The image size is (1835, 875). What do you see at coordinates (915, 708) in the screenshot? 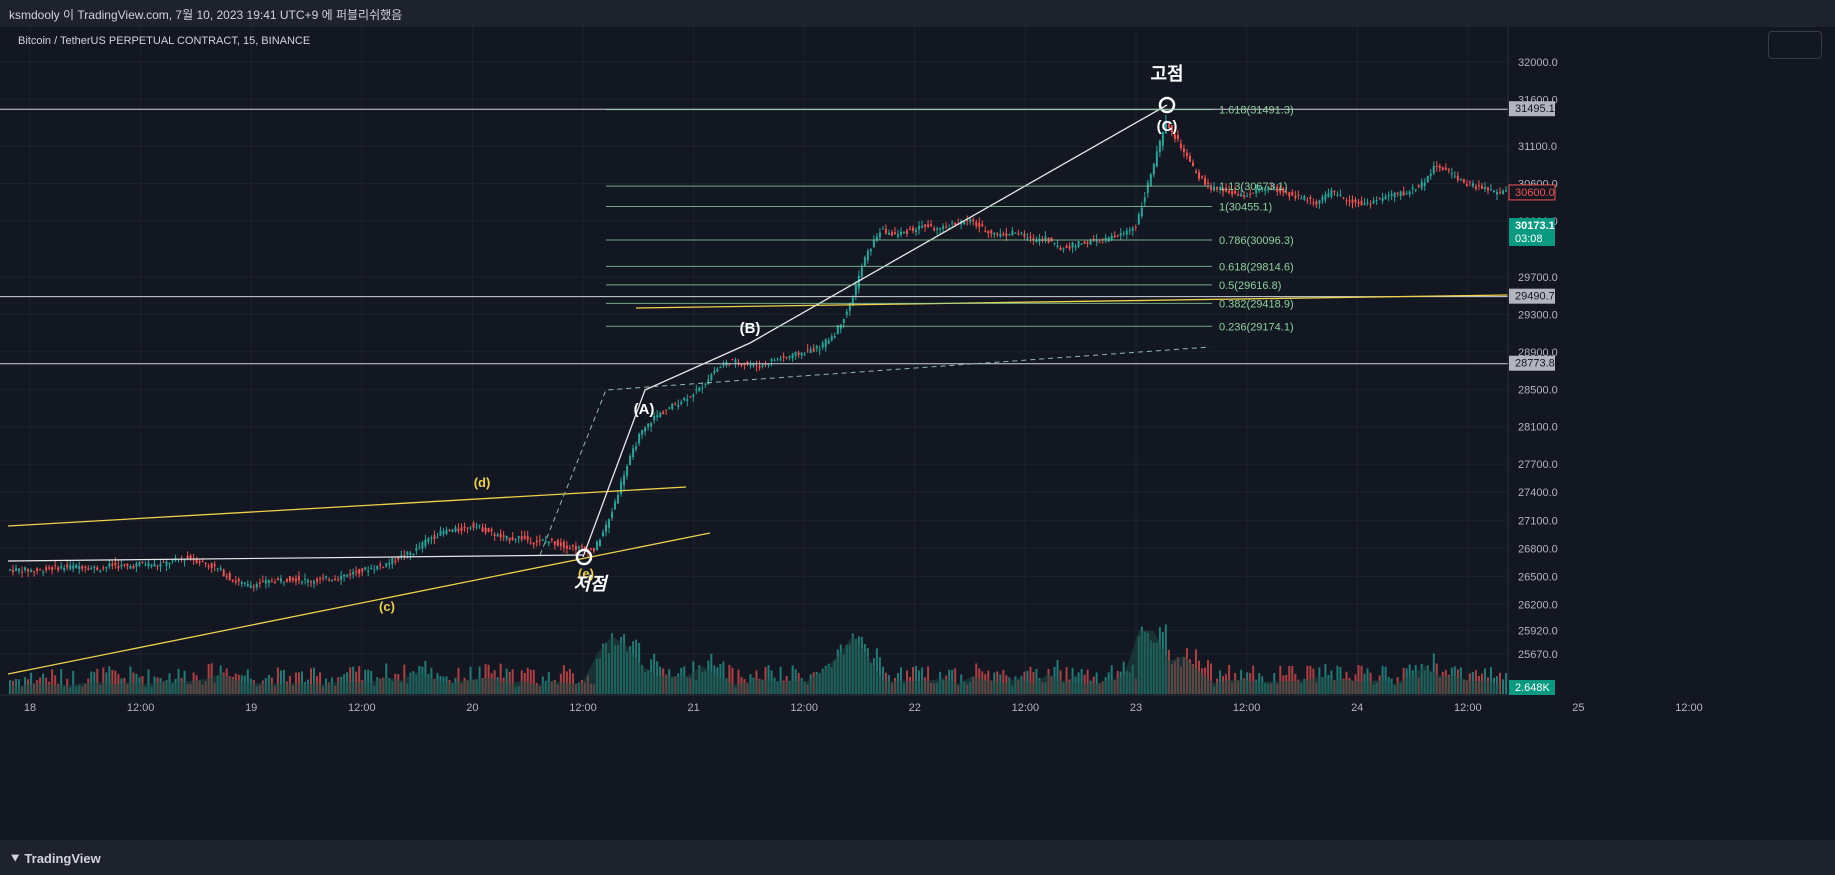
I see `time-tick-label: 22` at bounding box center [915, 708].